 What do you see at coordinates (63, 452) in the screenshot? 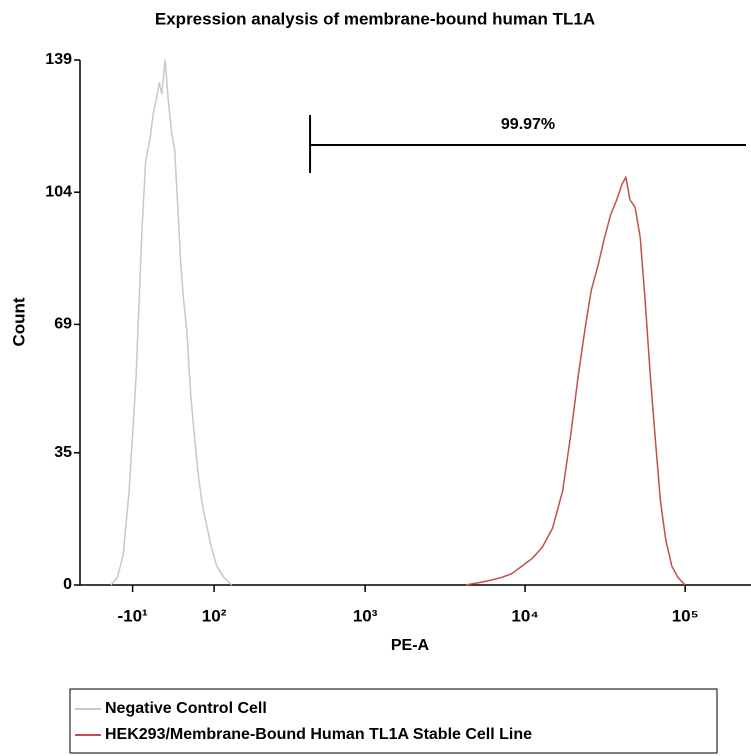
I see `y-tick-label: 35` at bounding box center [63, 452].